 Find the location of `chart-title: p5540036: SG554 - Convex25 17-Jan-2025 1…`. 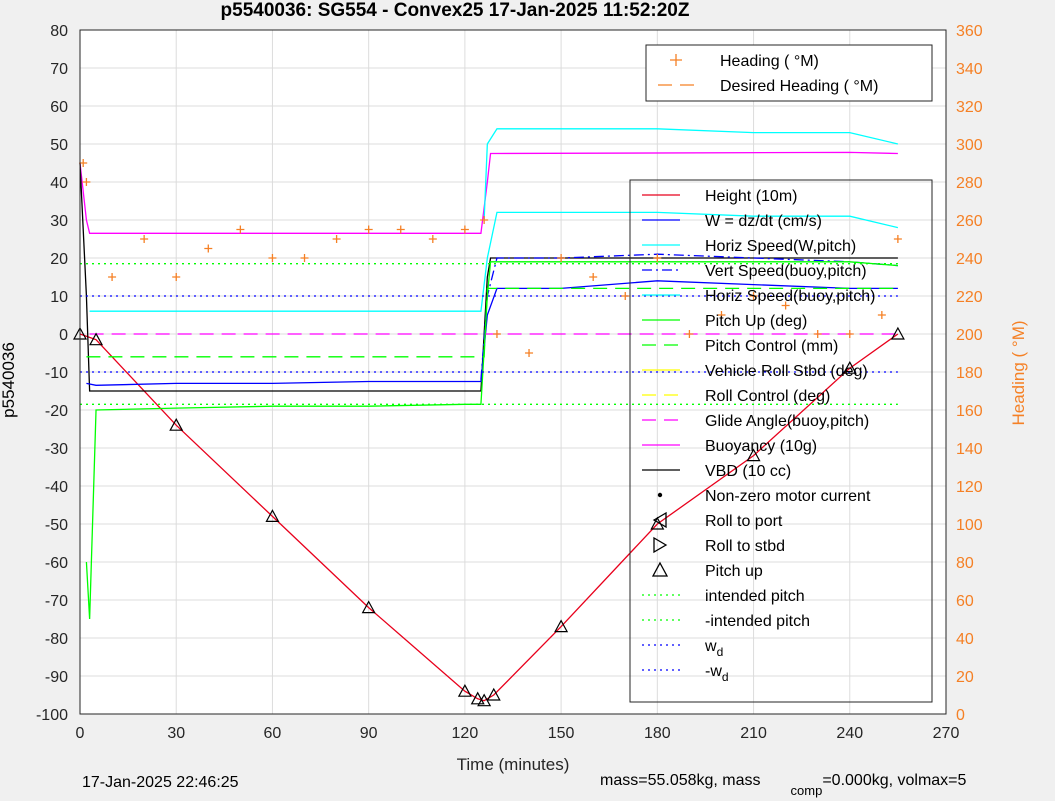

chart-title: p5540036: SG554 - Convex25 17-Jan-2025 1… is located at coordinates (455, 10).